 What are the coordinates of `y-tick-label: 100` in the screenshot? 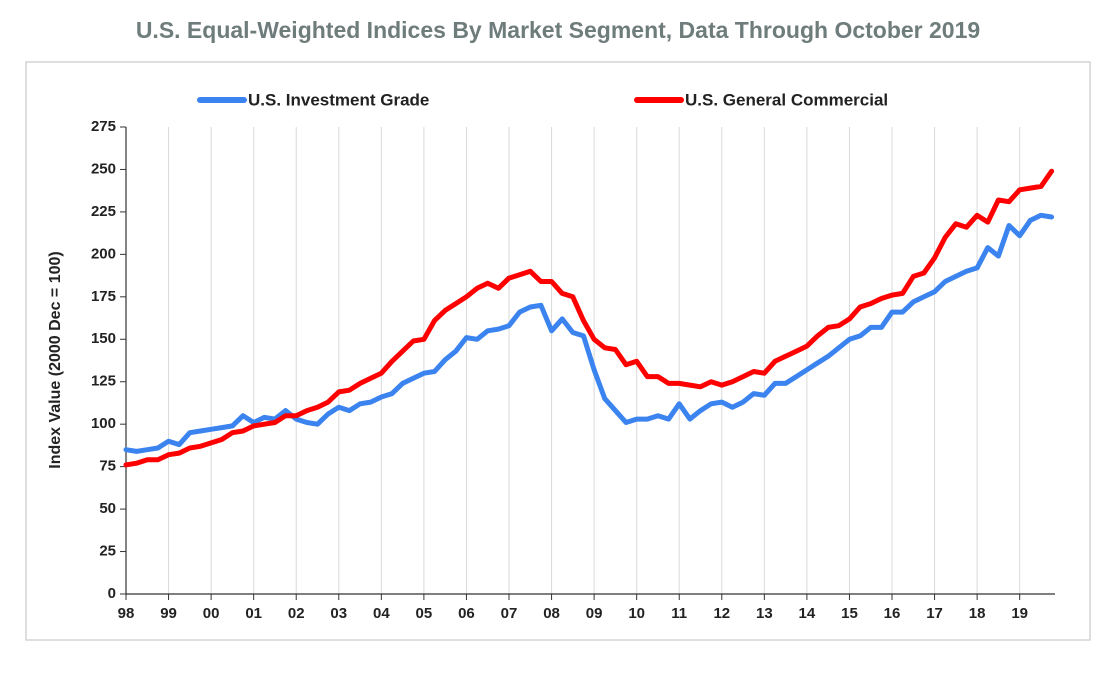 It's located at (103, 423).